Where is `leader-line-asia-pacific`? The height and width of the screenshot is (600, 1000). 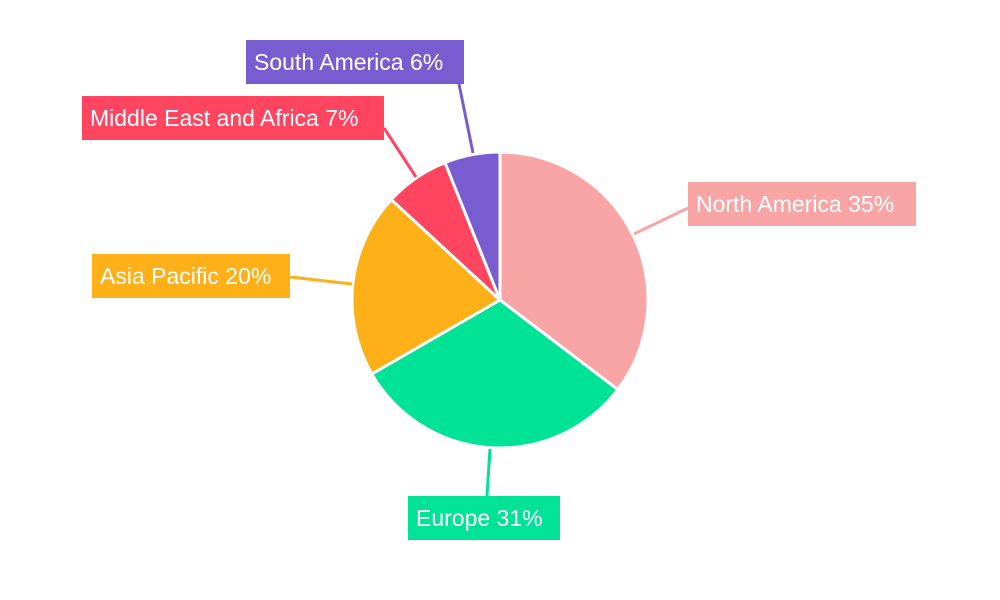
leader-line-asia-pacific is located at coordinates (321, 280).